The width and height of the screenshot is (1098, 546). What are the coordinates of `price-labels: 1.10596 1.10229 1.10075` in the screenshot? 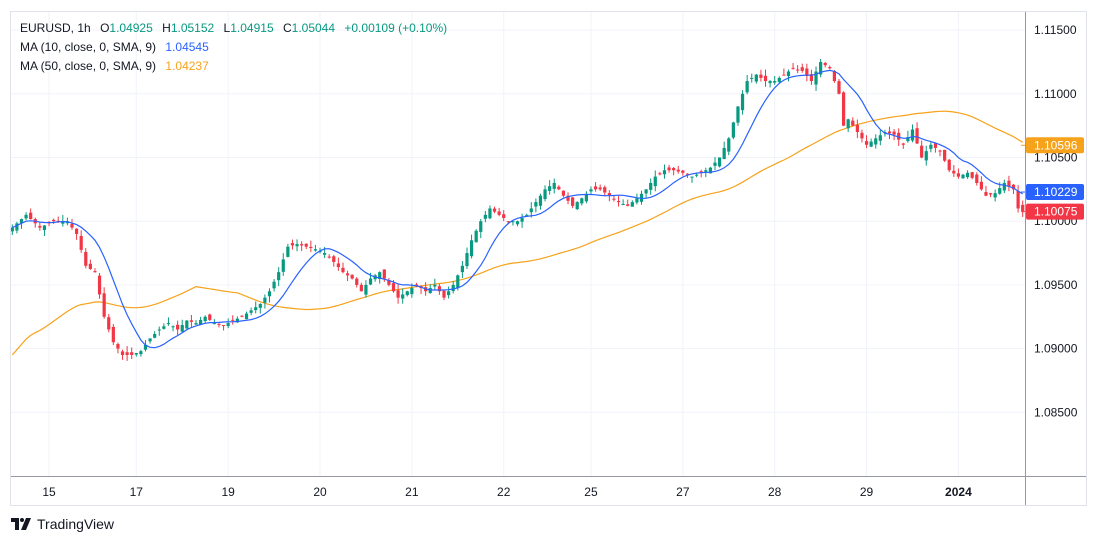 It's located at (1052, 178).